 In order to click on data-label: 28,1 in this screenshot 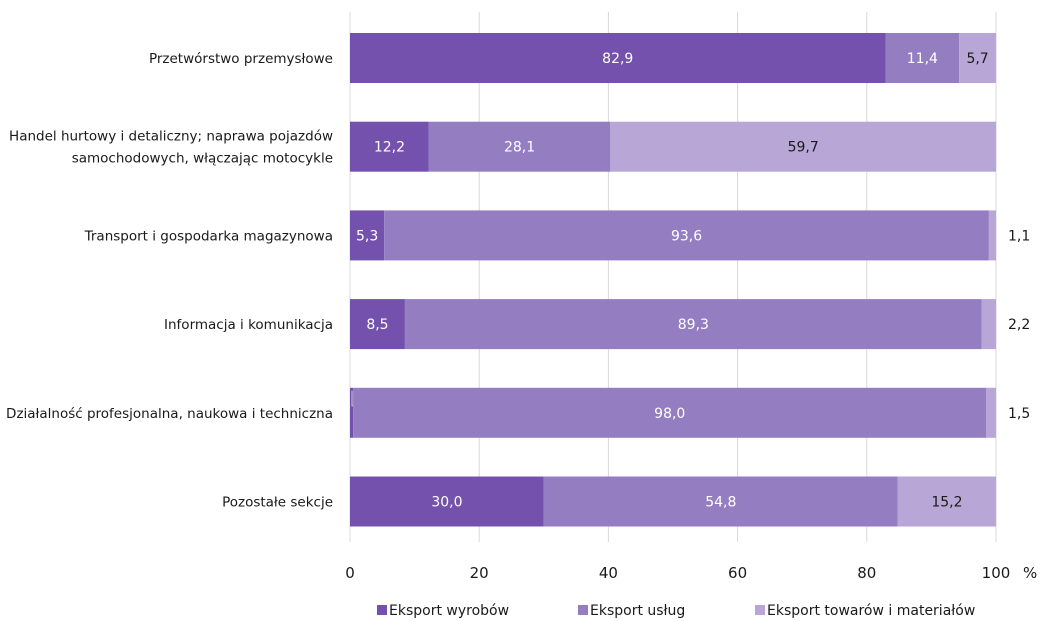, I will do `click(519, 148)`.